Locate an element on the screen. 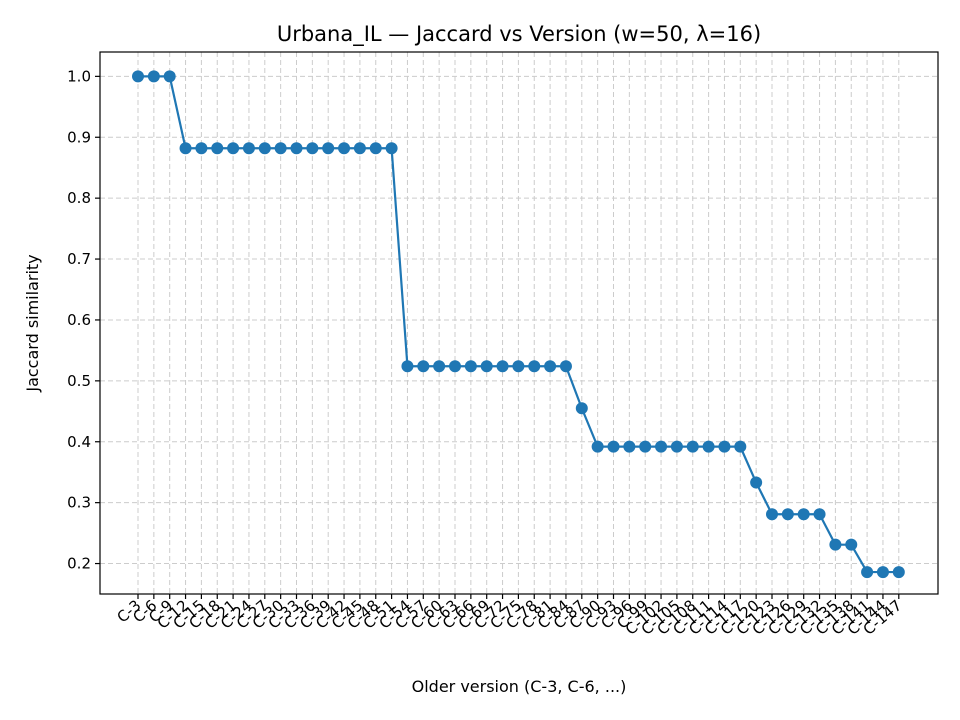 Image resolution: width=960 pixels, height=720 pixels. y-tick-label: 0.9 is located at coordinates (79, 137).